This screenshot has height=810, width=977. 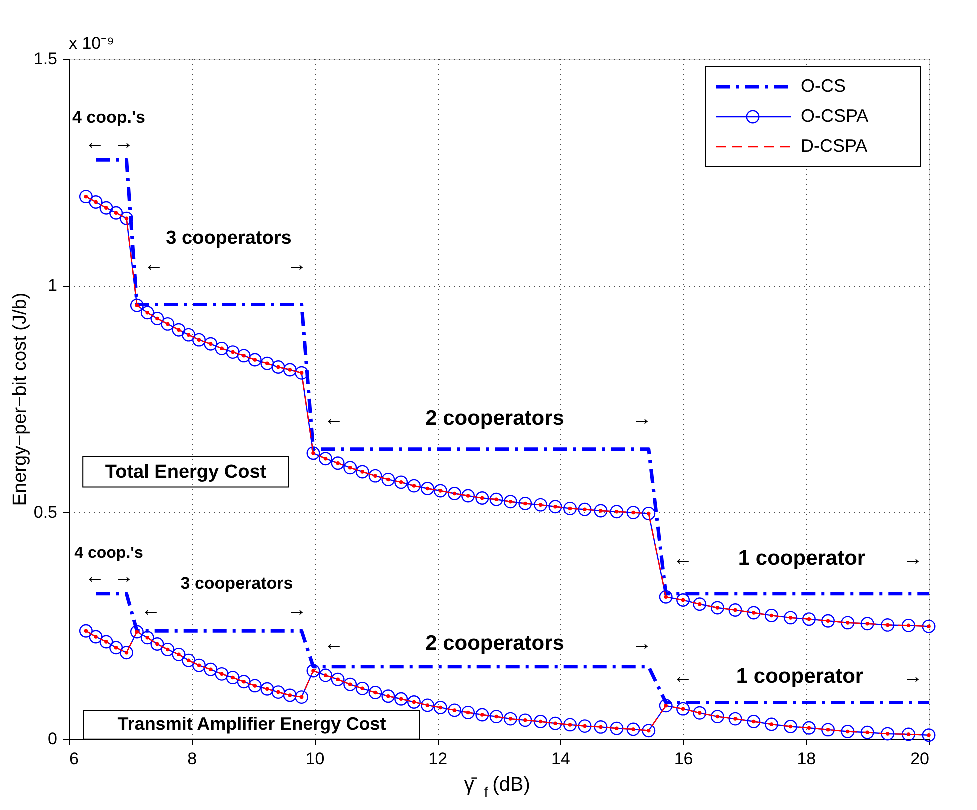 I want to click on x-tick-label: 6, so click(x=74, y=759).